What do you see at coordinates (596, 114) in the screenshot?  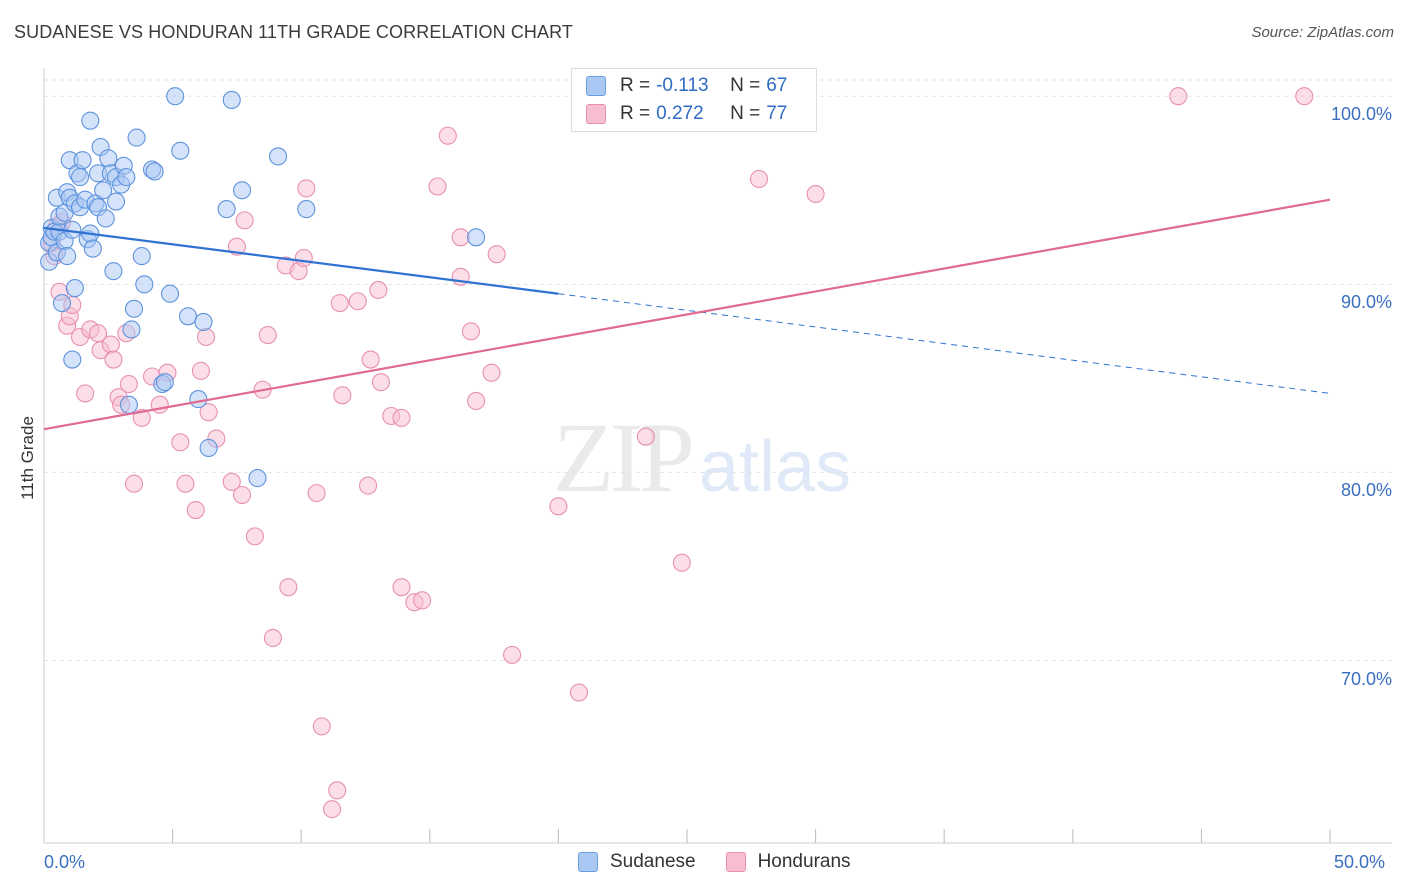 I see `hondurans-swatch` at bounding box center [596, 114].